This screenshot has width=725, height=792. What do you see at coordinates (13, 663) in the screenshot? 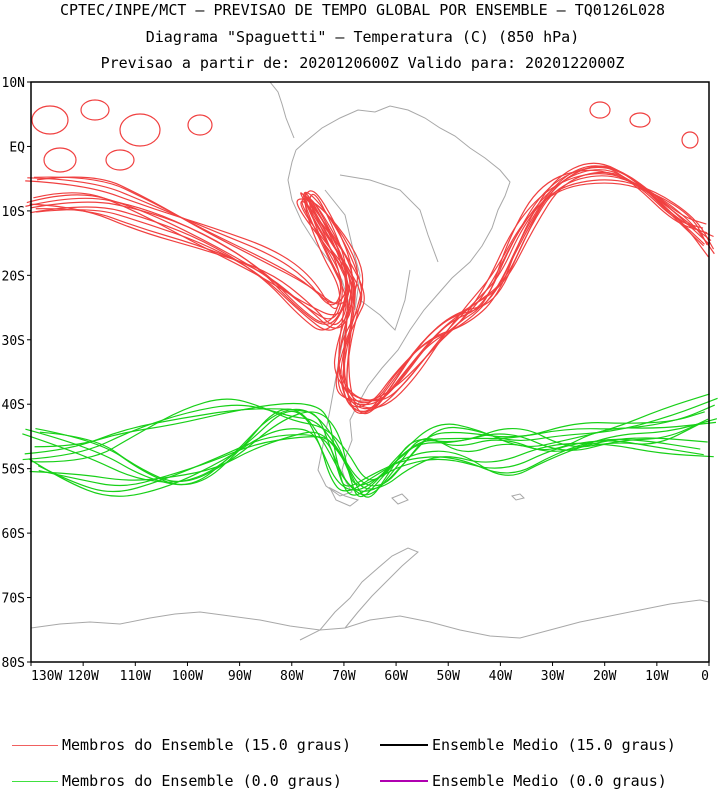
I see `lat-tick-label: 80S` at bounding box center [13, 663].